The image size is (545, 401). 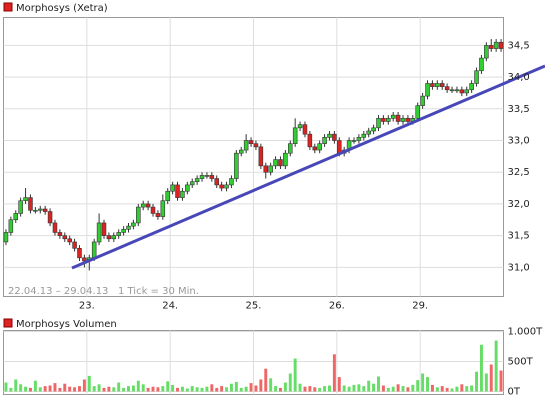 I want to click on y-tick-label: 33,0, so click(x=519, y=141).